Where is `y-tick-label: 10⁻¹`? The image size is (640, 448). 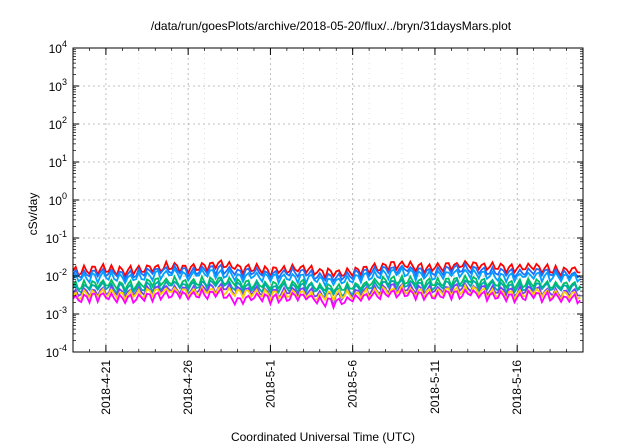
y-tick-label: 10⁻¹ is located at coordinates (56, 237).